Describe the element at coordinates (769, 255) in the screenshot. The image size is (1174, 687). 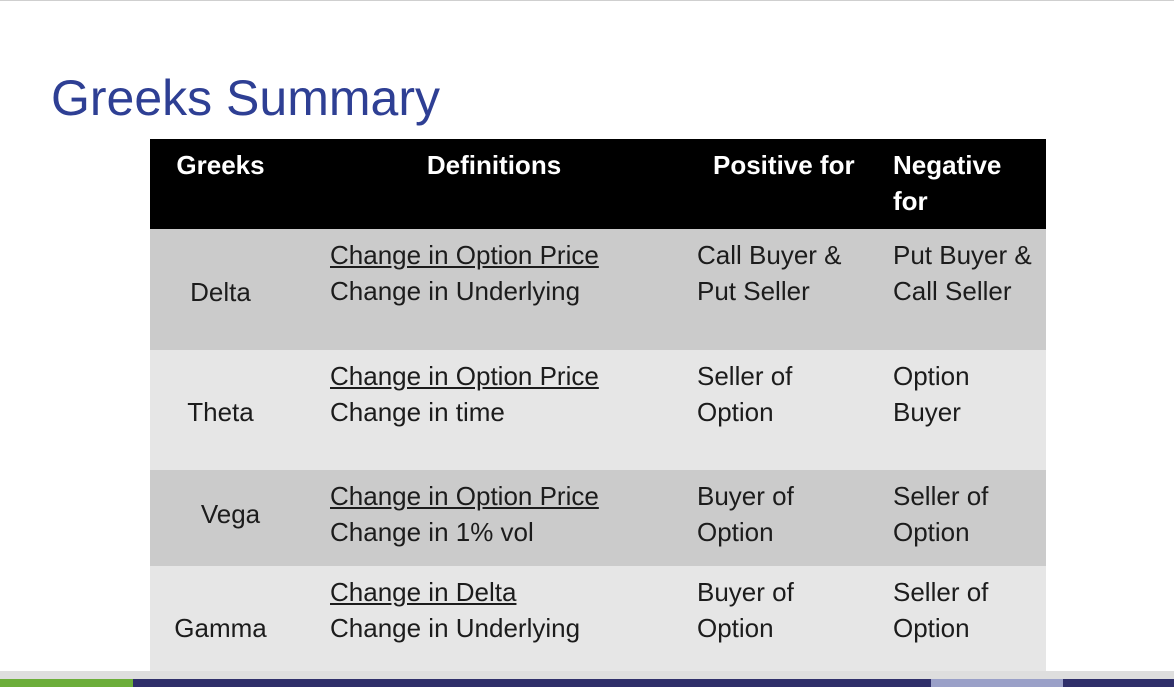
I see `positive-line1: Call Buyer &` at that location.